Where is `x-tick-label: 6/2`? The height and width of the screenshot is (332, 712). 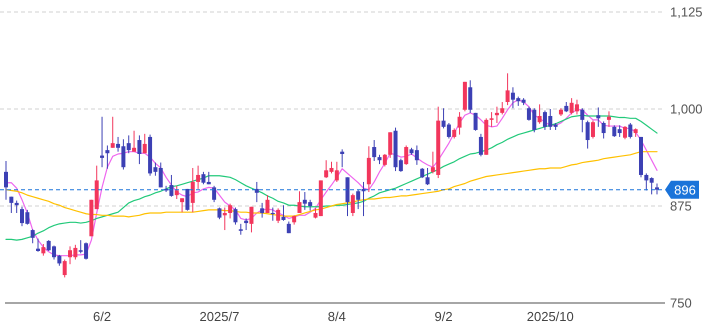
x-tick-label: 6/2 is located at coordinates (102, 316).